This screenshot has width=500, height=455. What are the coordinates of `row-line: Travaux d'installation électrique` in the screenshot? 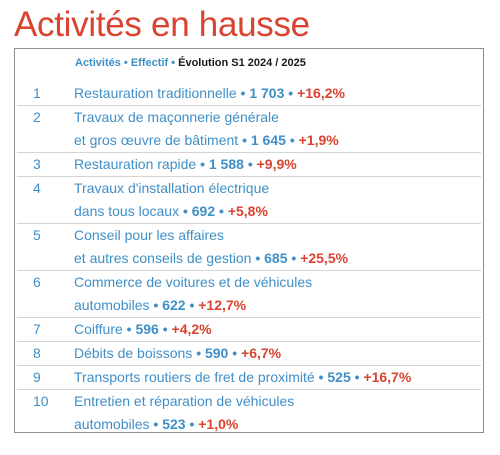 It's located at (249, 188).